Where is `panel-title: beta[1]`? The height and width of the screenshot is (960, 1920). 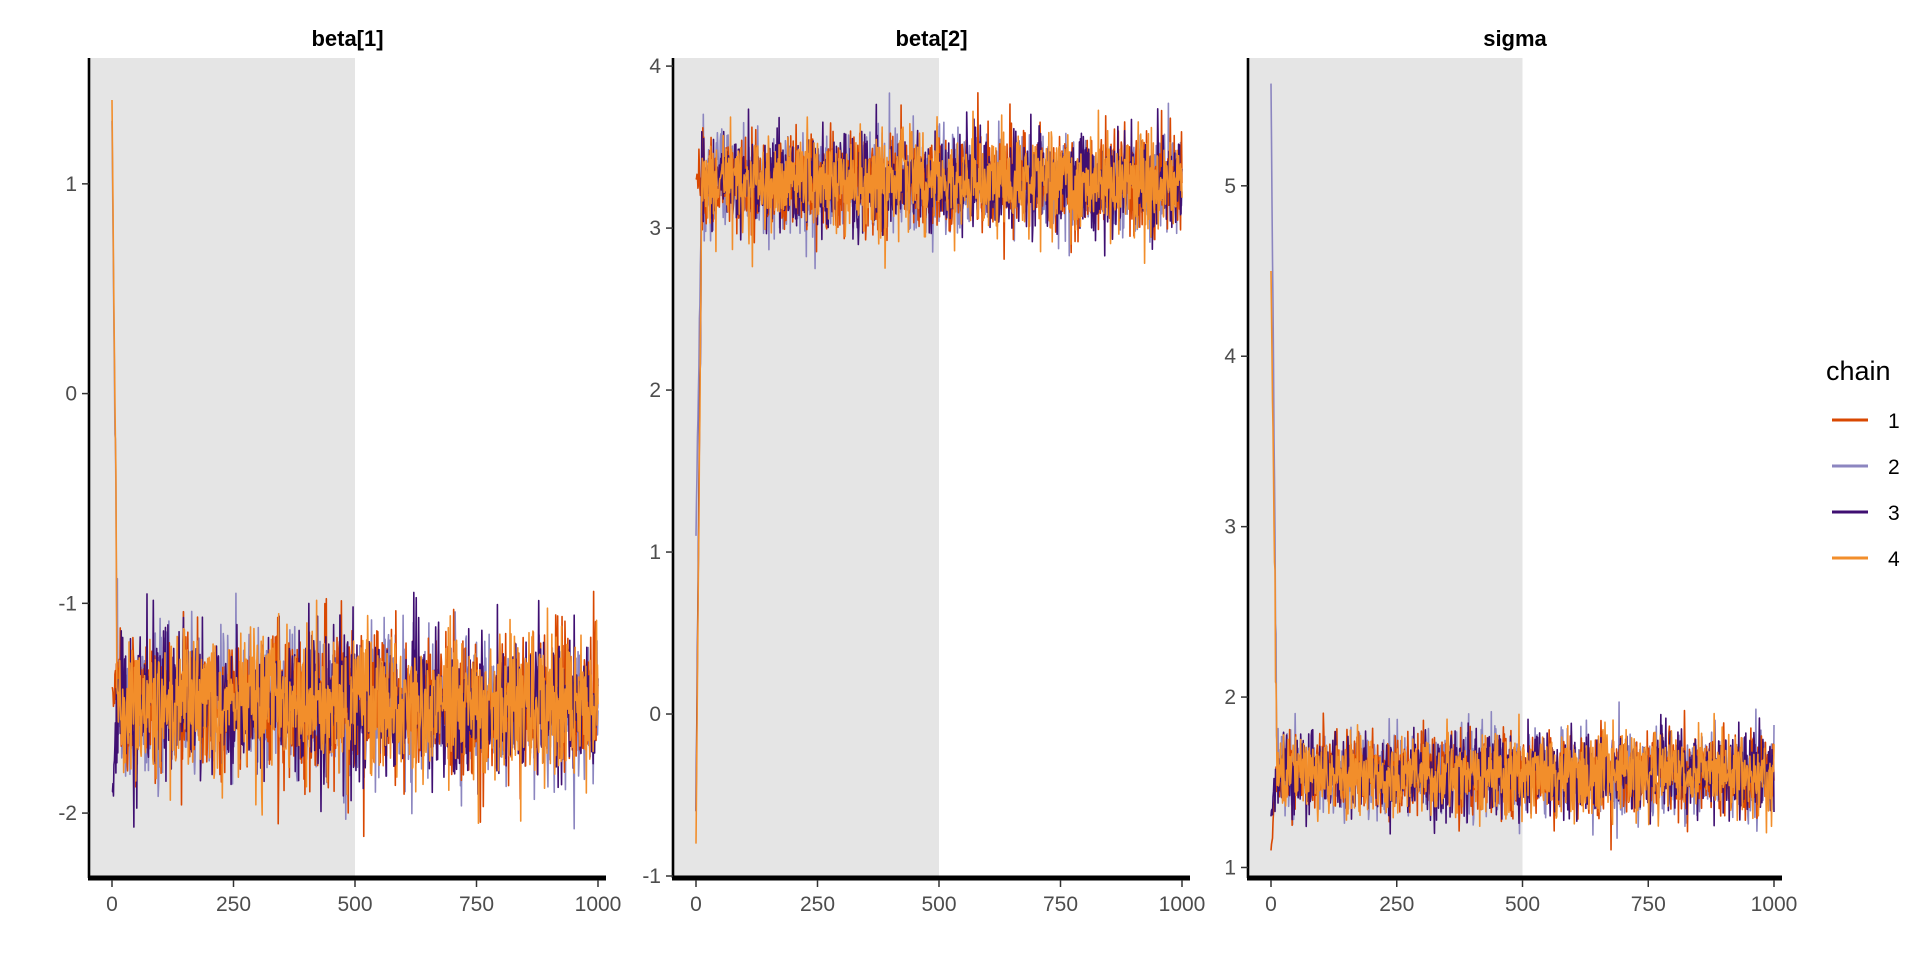 panel-title: beta[1] is located at coordinates (347, 38).